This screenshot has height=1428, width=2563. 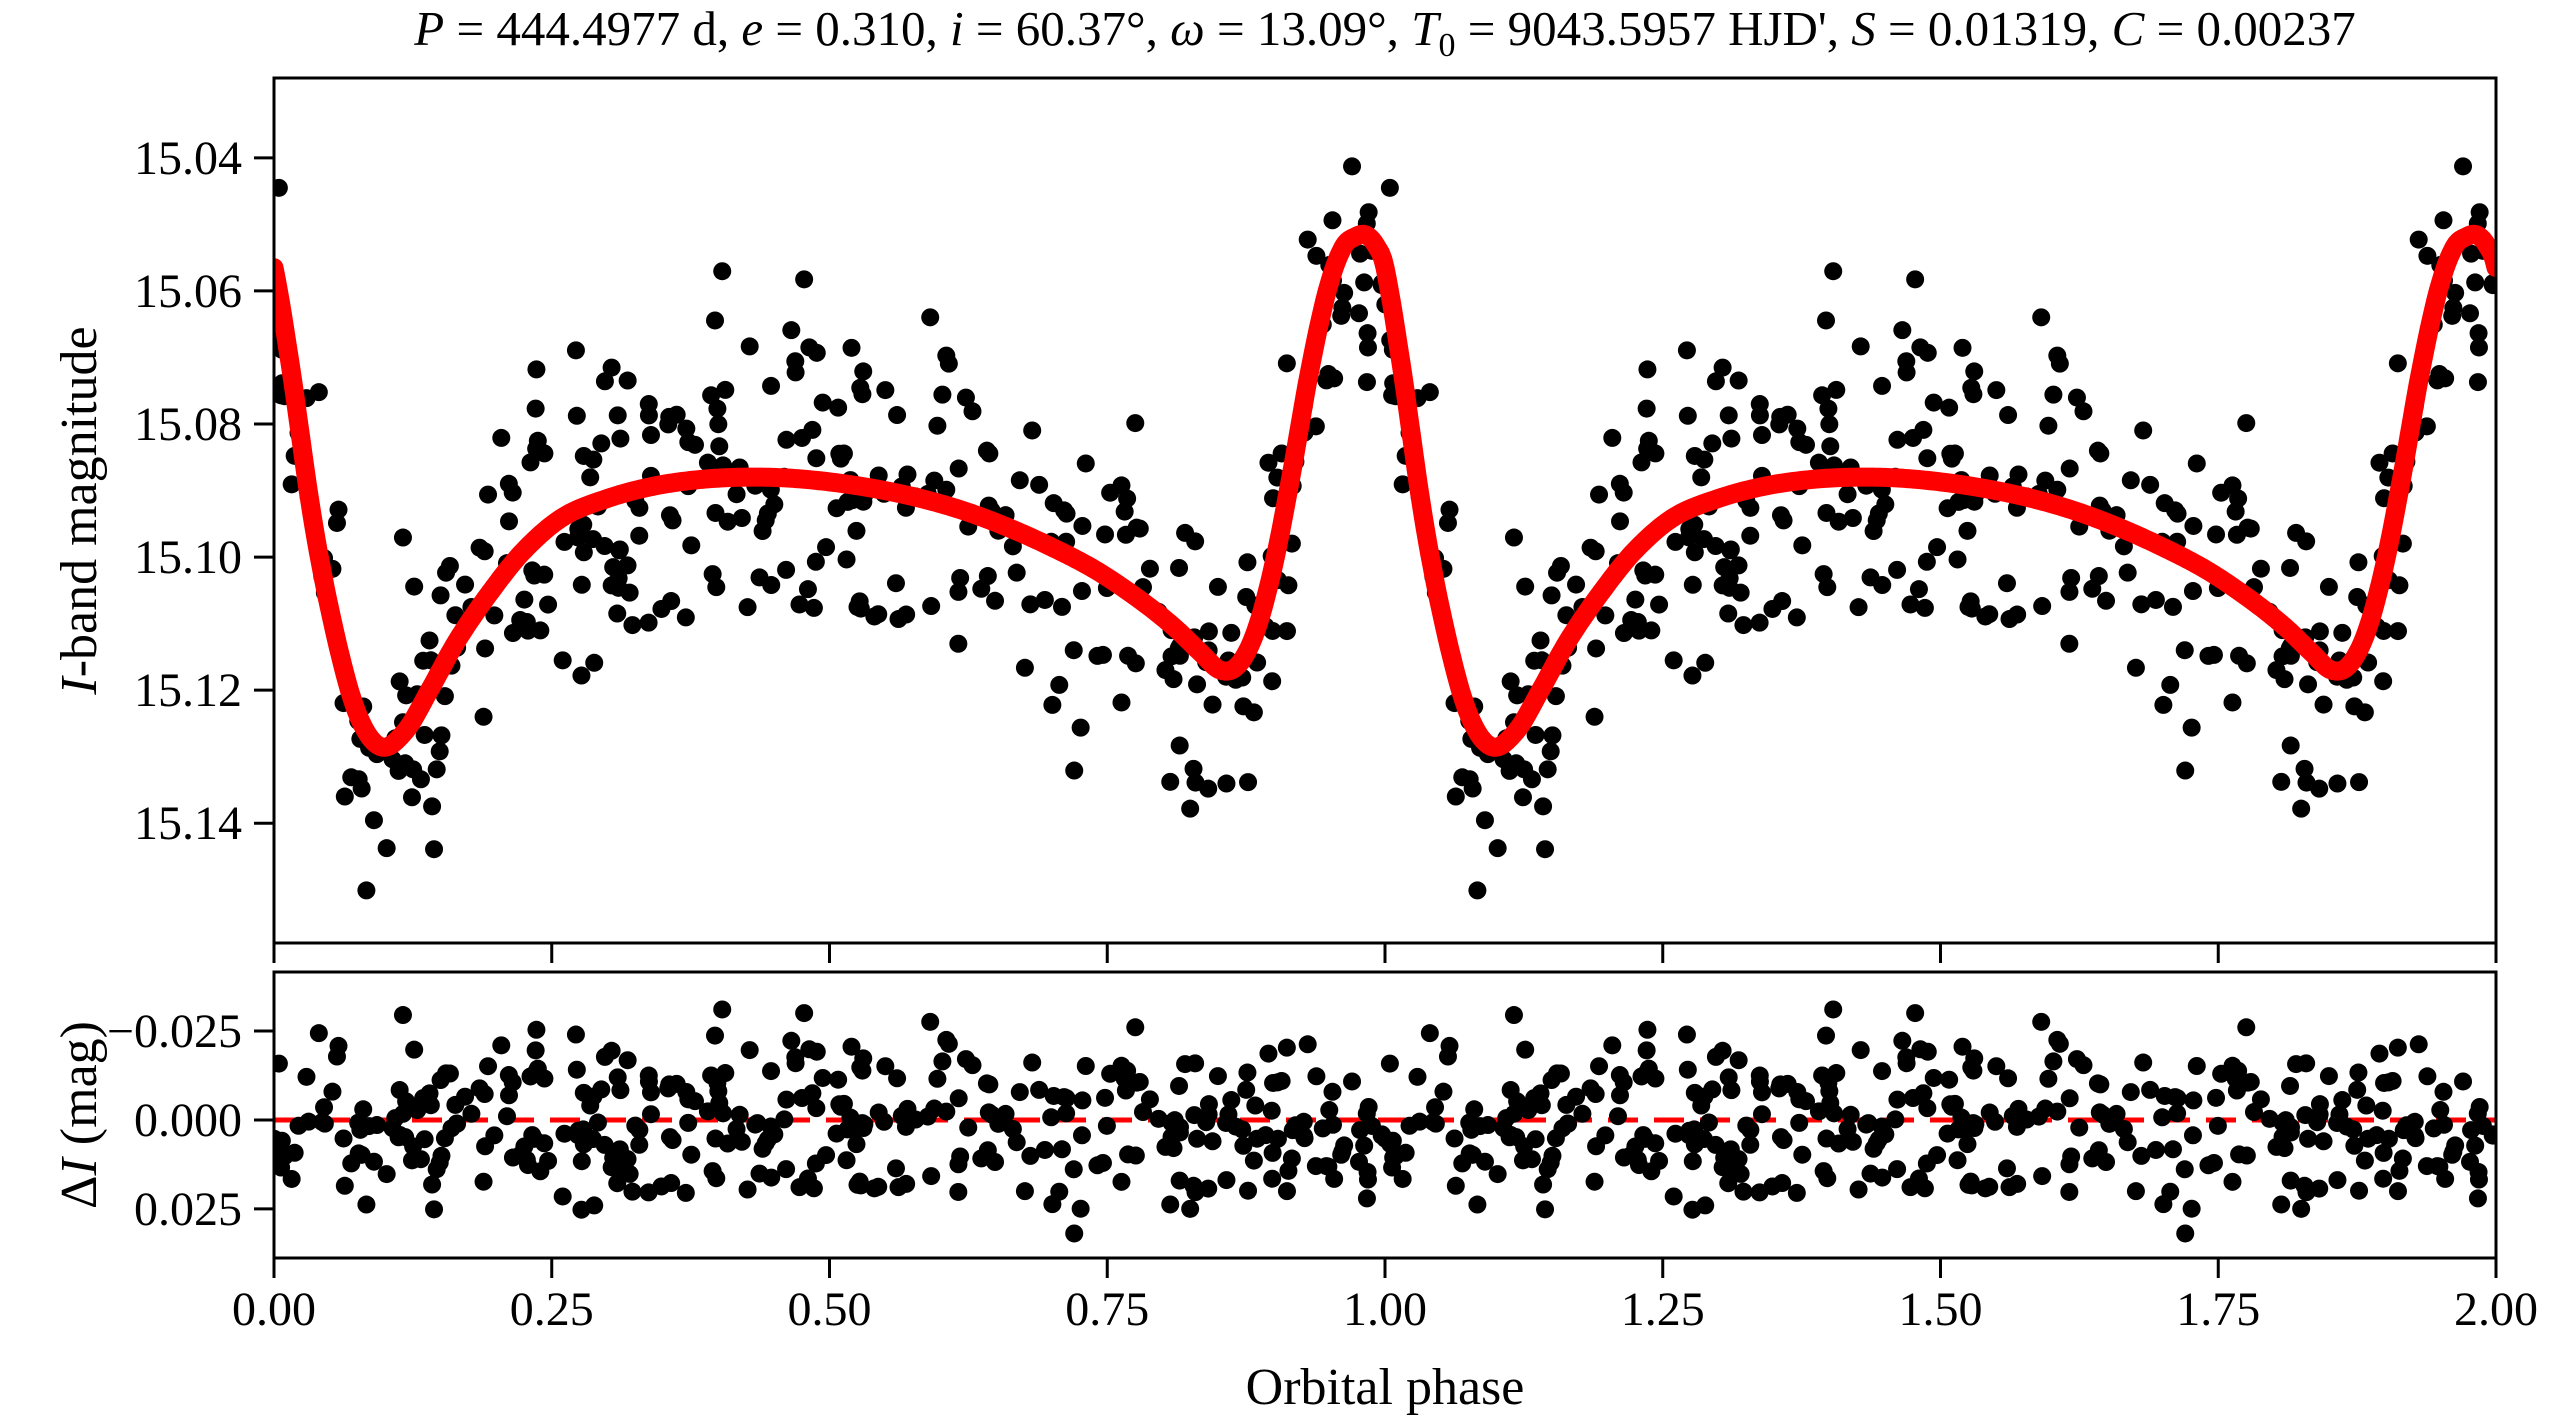 What do you see at coordinates (1994, 28) in the screenshot?
I see `chart-title-segment: = 0.01319,` at bounding box center [1994, 28].